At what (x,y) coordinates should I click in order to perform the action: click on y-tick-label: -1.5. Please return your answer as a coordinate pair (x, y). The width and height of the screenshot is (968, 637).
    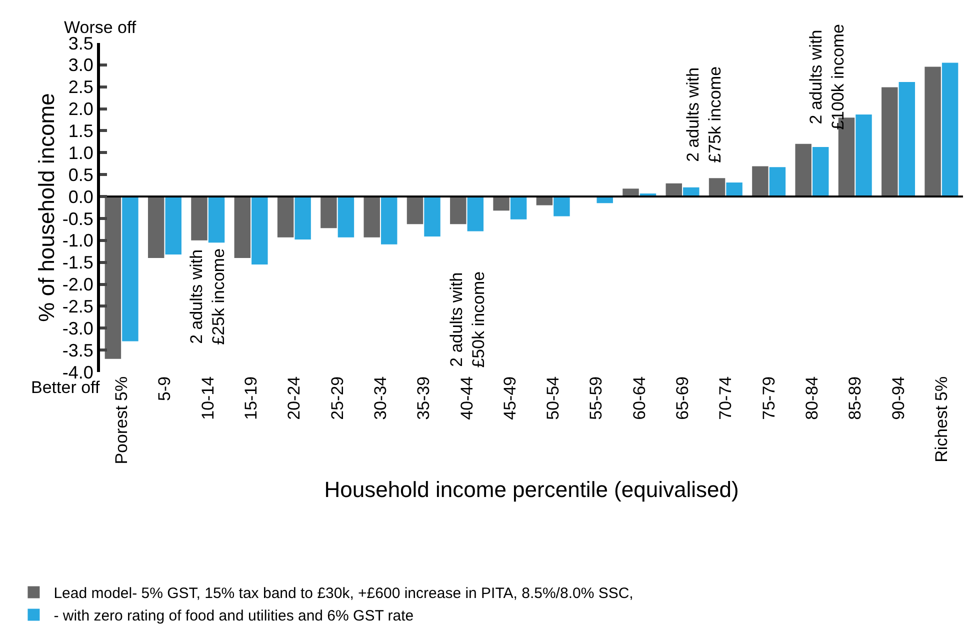
    Looking at the image, I should click on (78, 262).